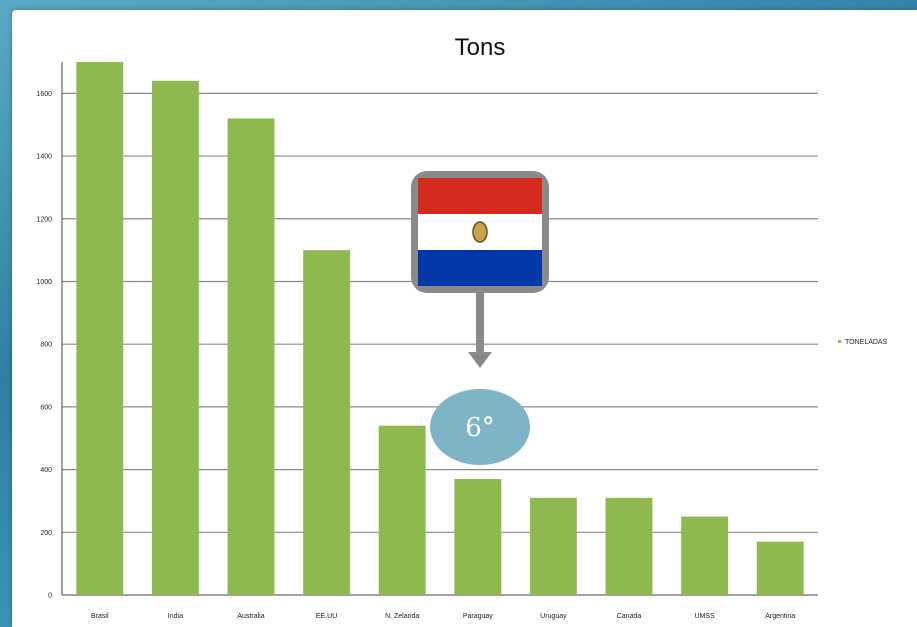 This screenshot has height=627, width=917. I want to click on flag-red-stripe, so click(480, 196).